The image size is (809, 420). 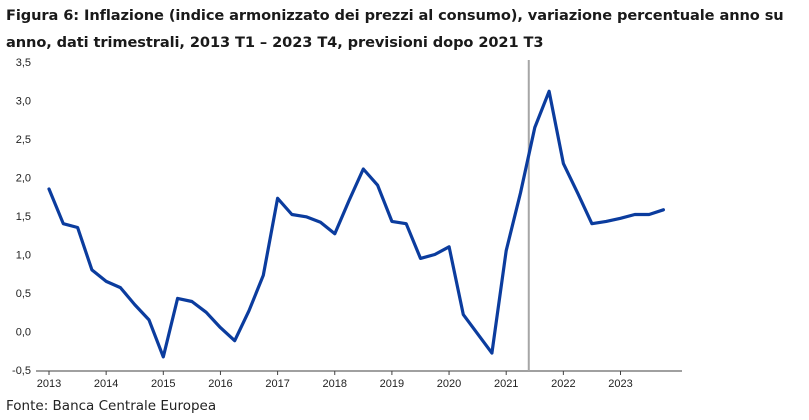 I want to click on x-tick-label: 2016, so click(x=220, y=384).